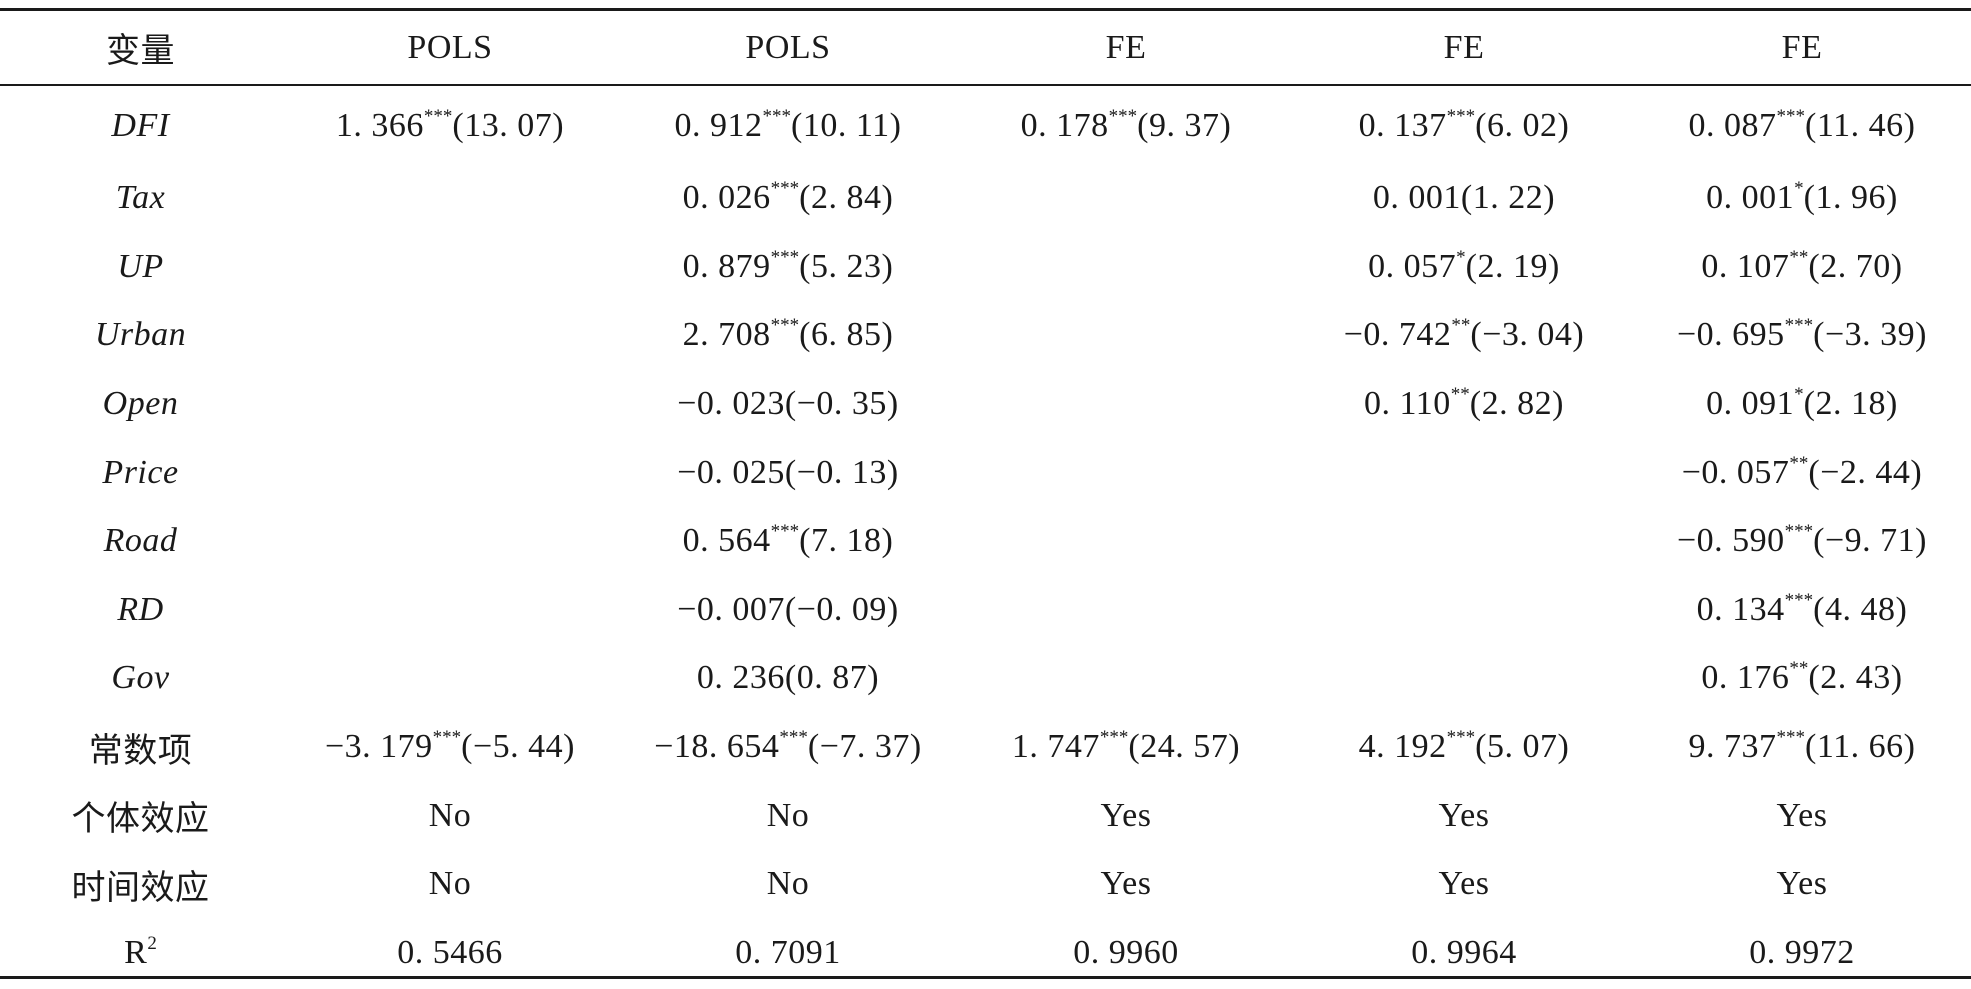 The width and height of the screenshot is (1971, 989). I want to click on coefficient: −0. 742, so click(1397, 335).